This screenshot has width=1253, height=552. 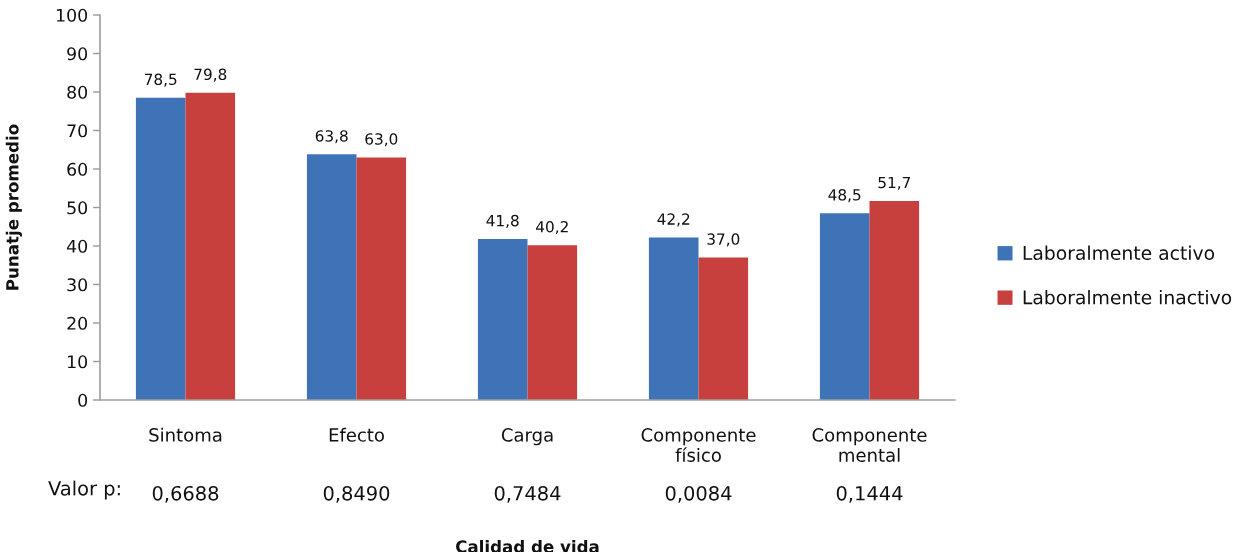 What do you see at coordinates (527, 437) in the screenshot?
I see `x-tick-label: Carga` at bounding box center [527, 437].